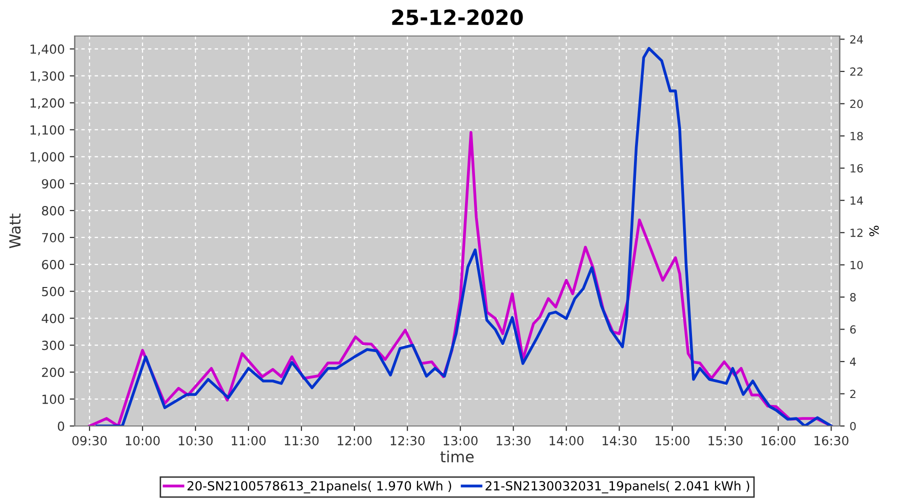 Image resolution: width=900 pixels, height=500 pixels. What do you see at coordinates (53, 345) in the screenshot?
I see `y-tick-label: 300` at bounding box center [53, 345].